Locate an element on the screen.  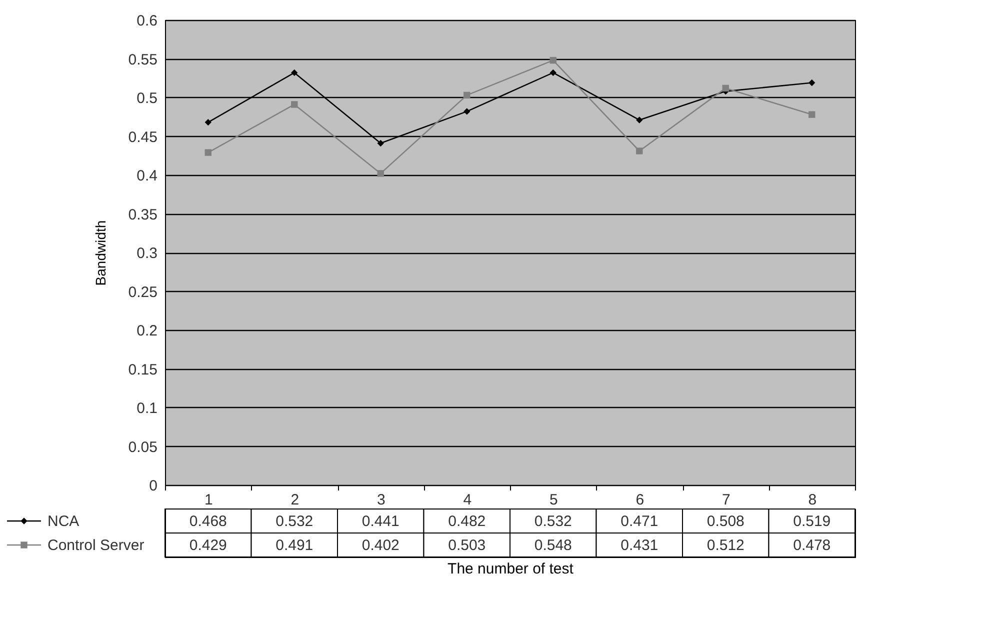
data-label: 0.508 is located at coordinates (725, 521).